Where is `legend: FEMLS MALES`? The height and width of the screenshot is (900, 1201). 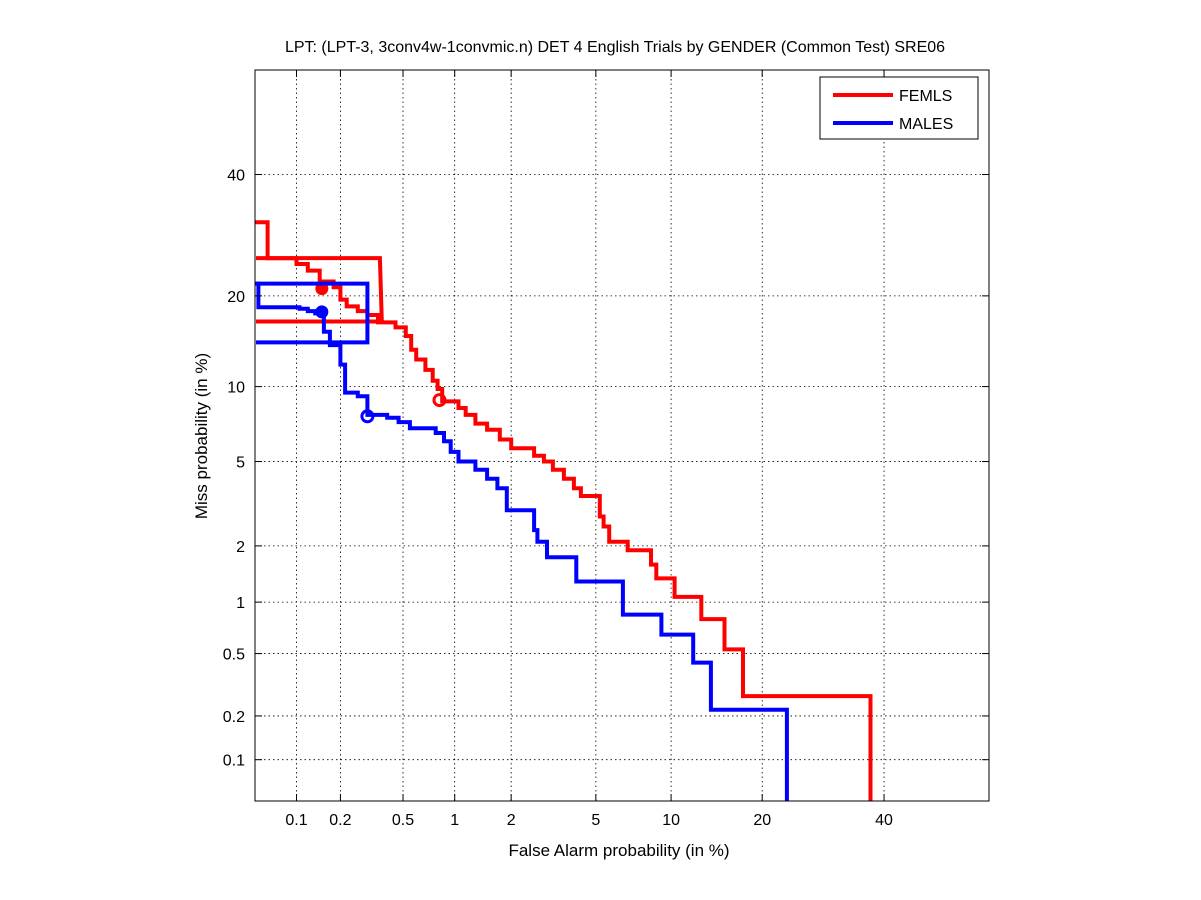 legend: FEMLS MALES is located at coordinates (899, 108).